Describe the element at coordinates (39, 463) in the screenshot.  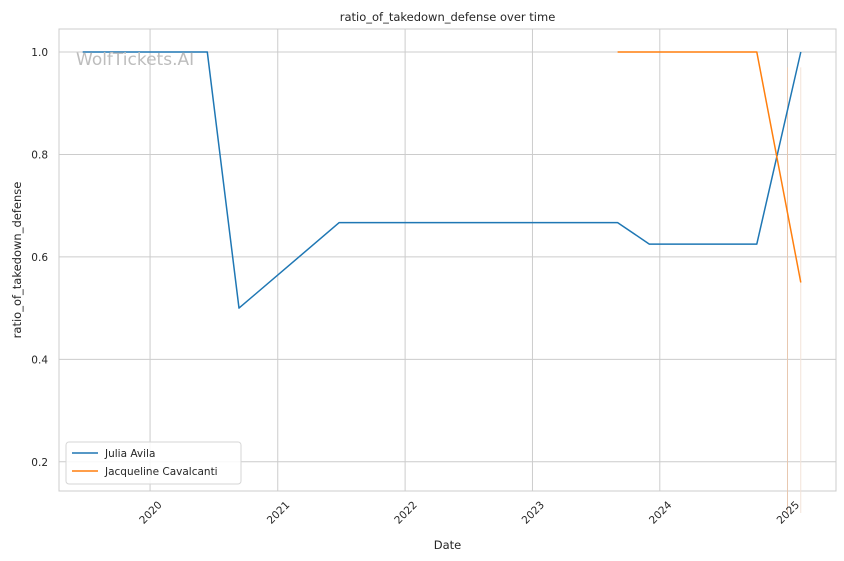
I see `y-tick-label: 0.2` at that location.